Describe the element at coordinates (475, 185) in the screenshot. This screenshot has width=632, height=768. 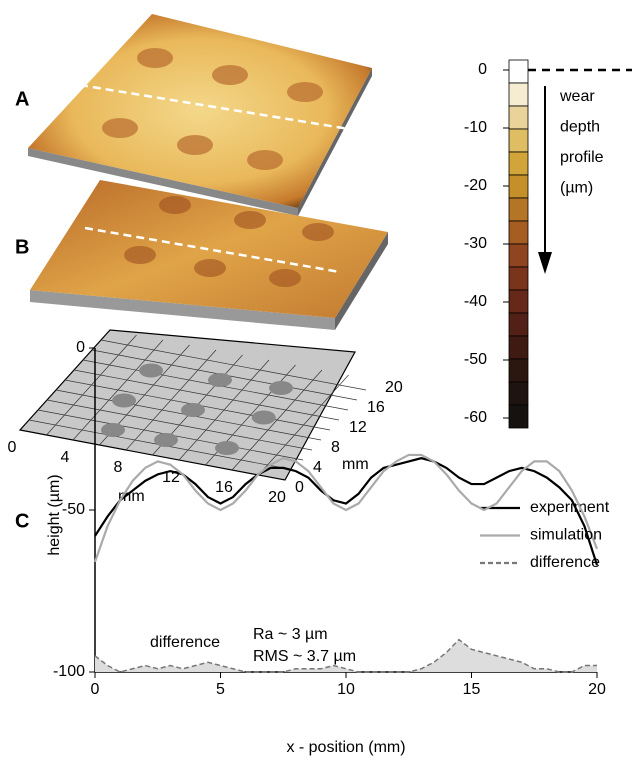
I see `colorbar-tick-label: -20` at that location.